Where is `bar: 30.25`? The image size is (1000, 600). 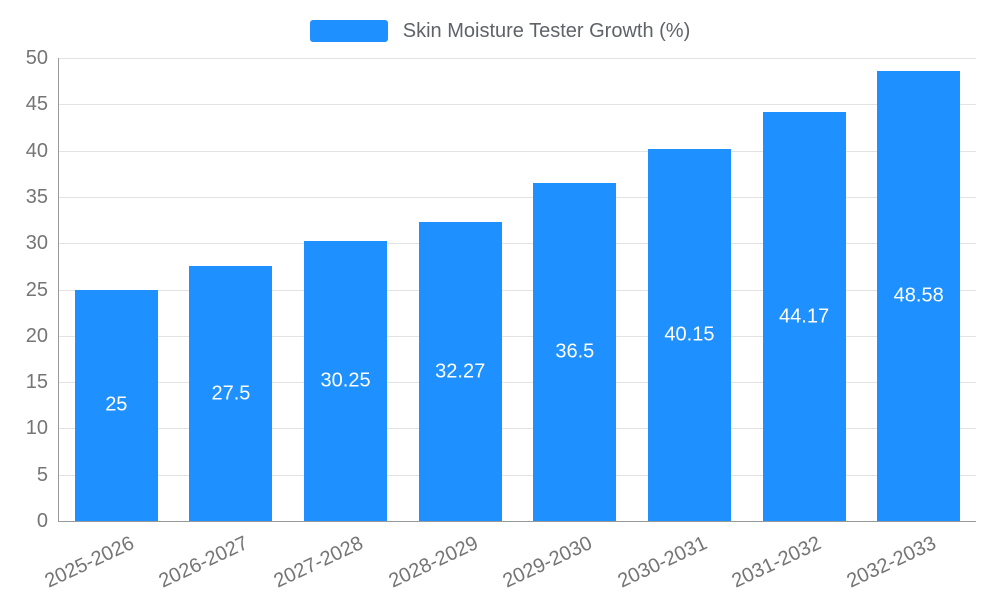 bar: 30.25 is located at coordinates (346, 380).